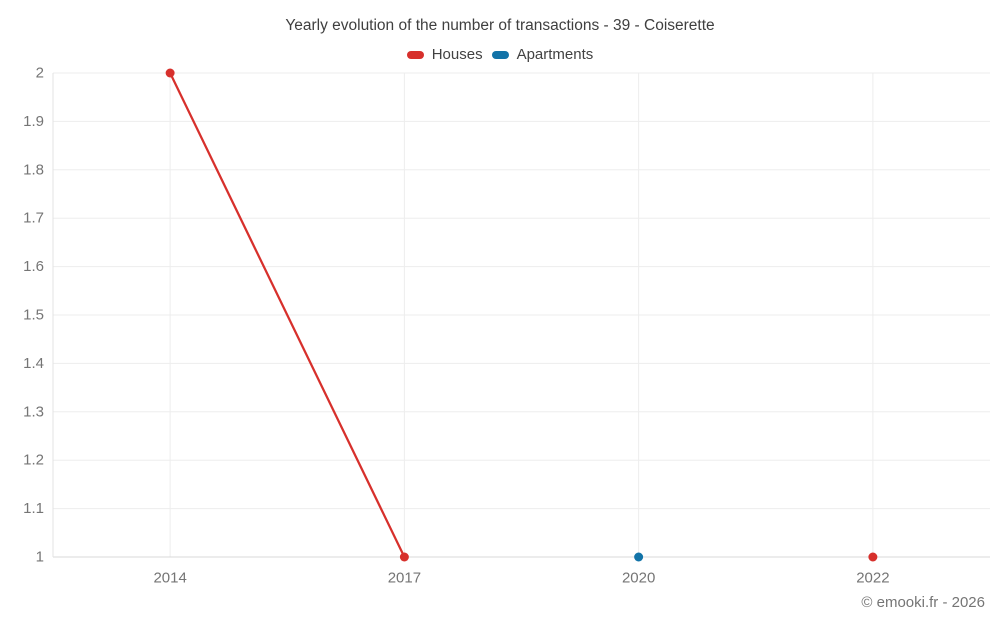  I want to click on legend-item-houses: Houses, so click(444, 54).